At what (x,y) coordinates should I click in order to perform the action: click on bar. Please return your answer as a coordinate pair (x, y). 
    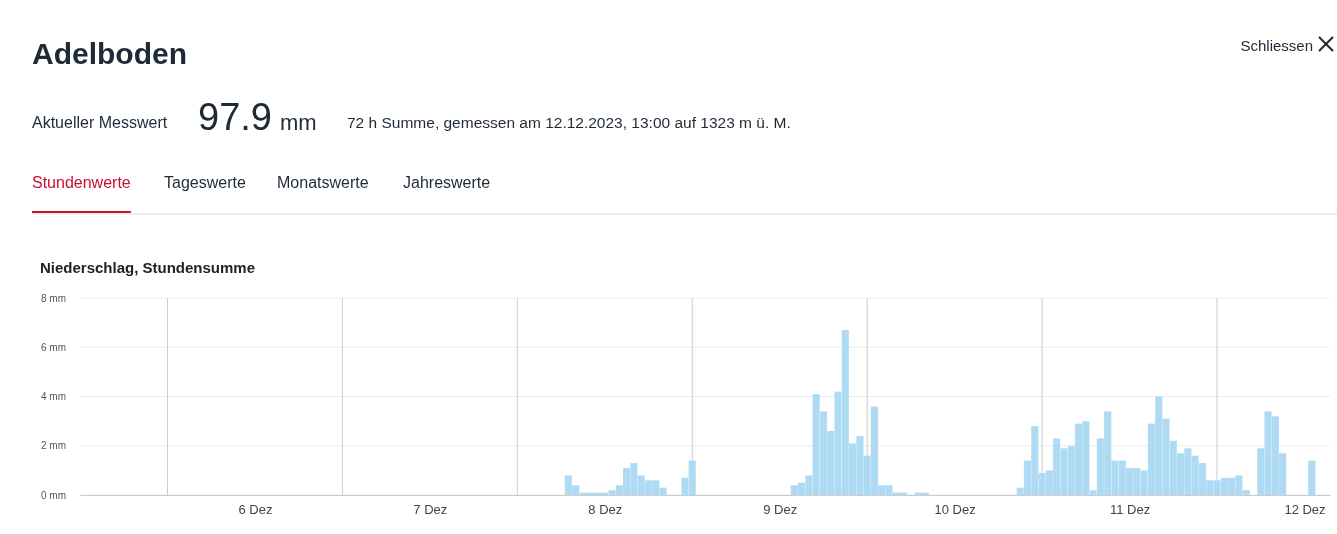
    Looking at the image, I should click on (1311, 478).